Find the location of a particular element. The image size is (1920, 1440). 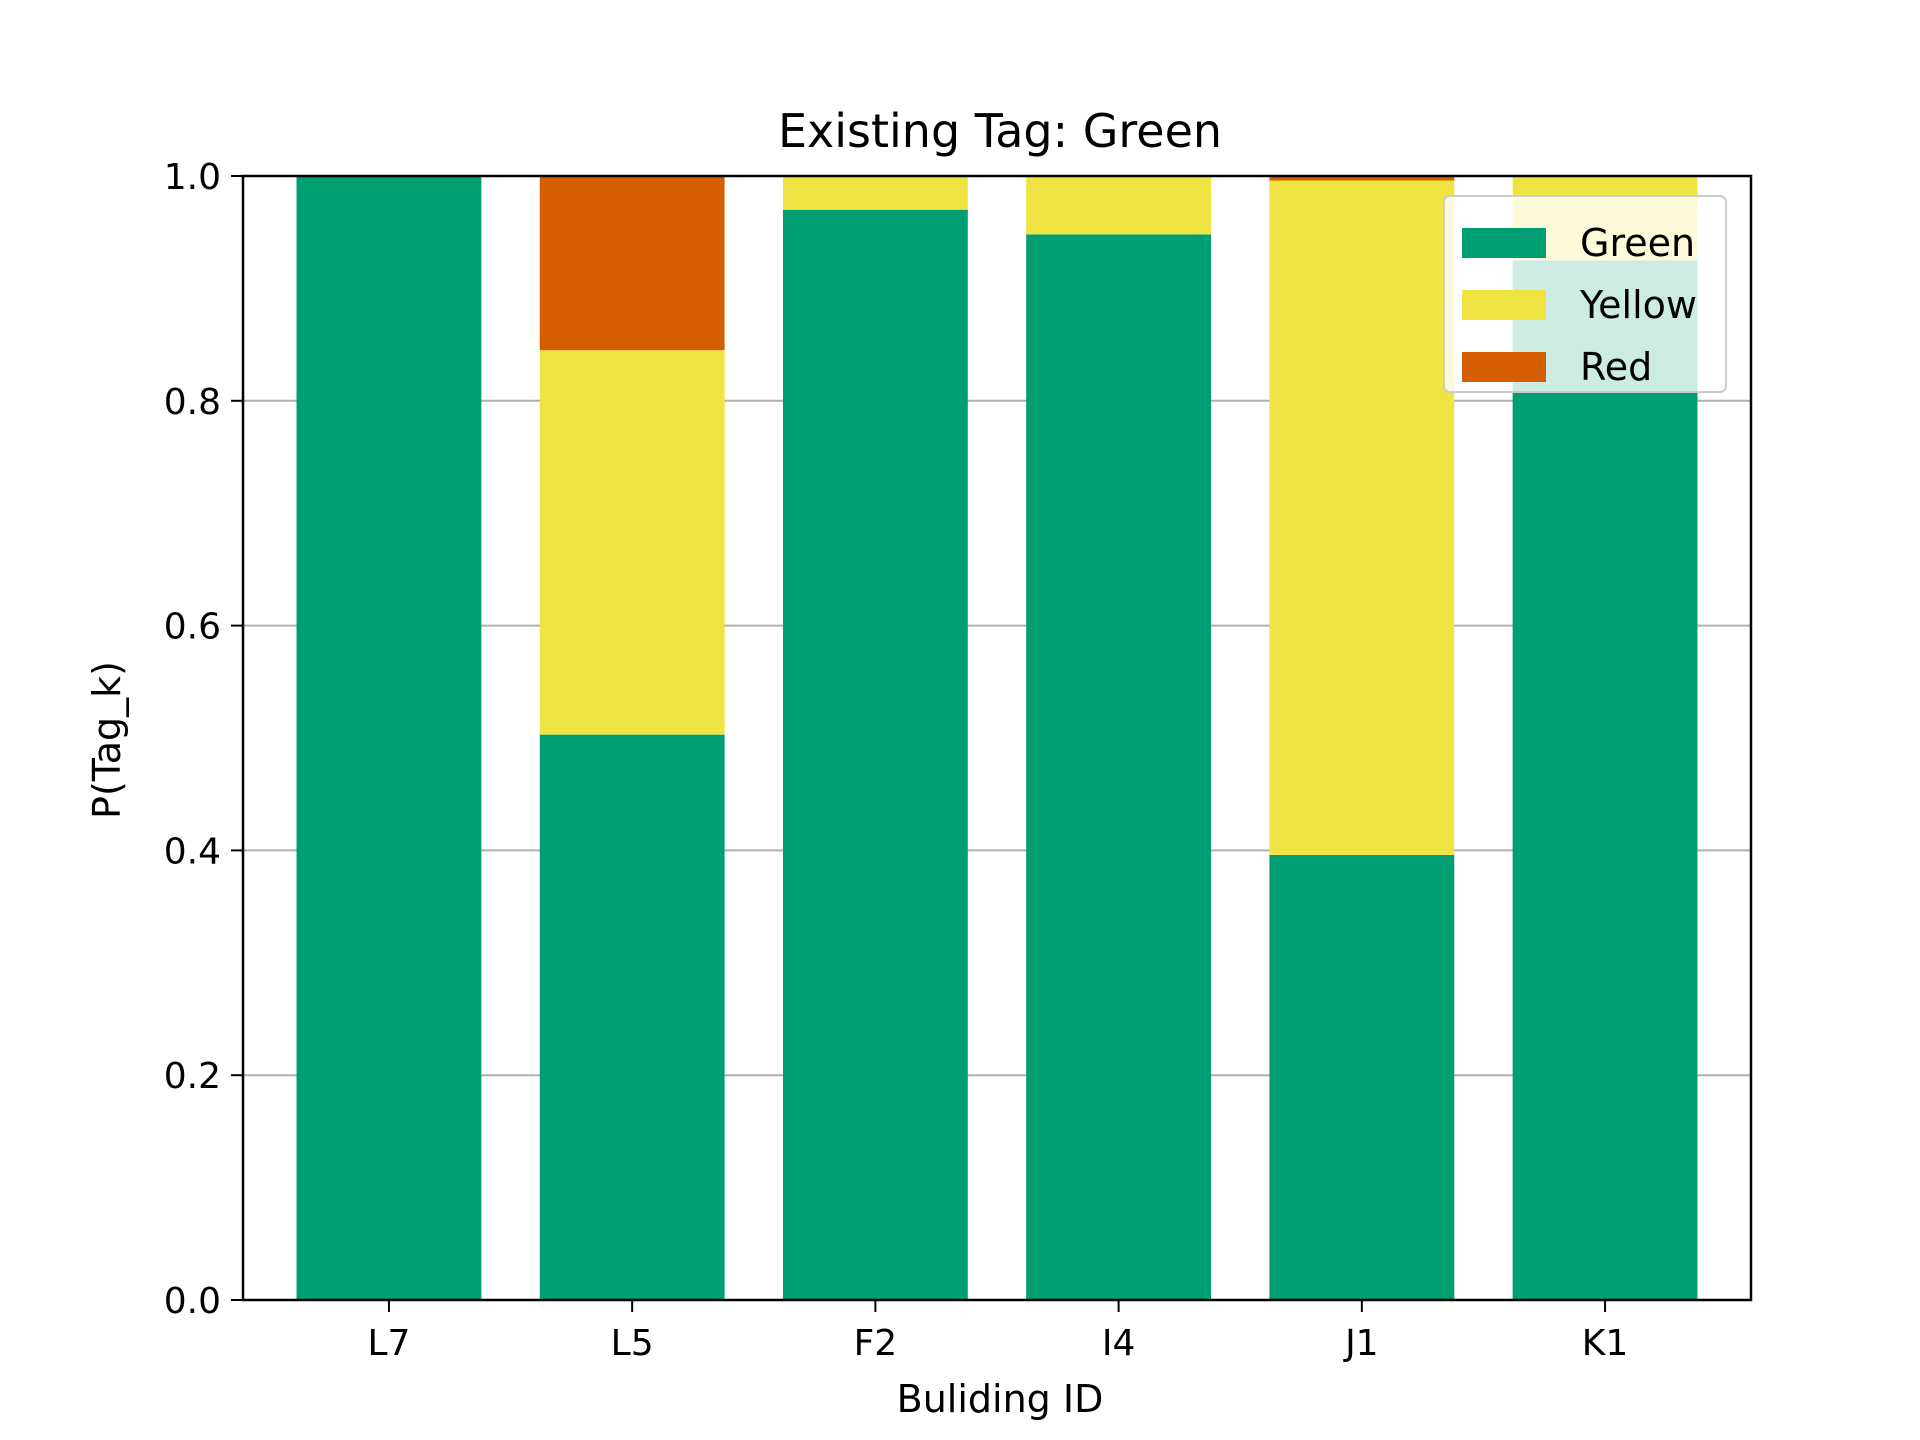

bar-green-i4 is located at coordinates (1119, 767).